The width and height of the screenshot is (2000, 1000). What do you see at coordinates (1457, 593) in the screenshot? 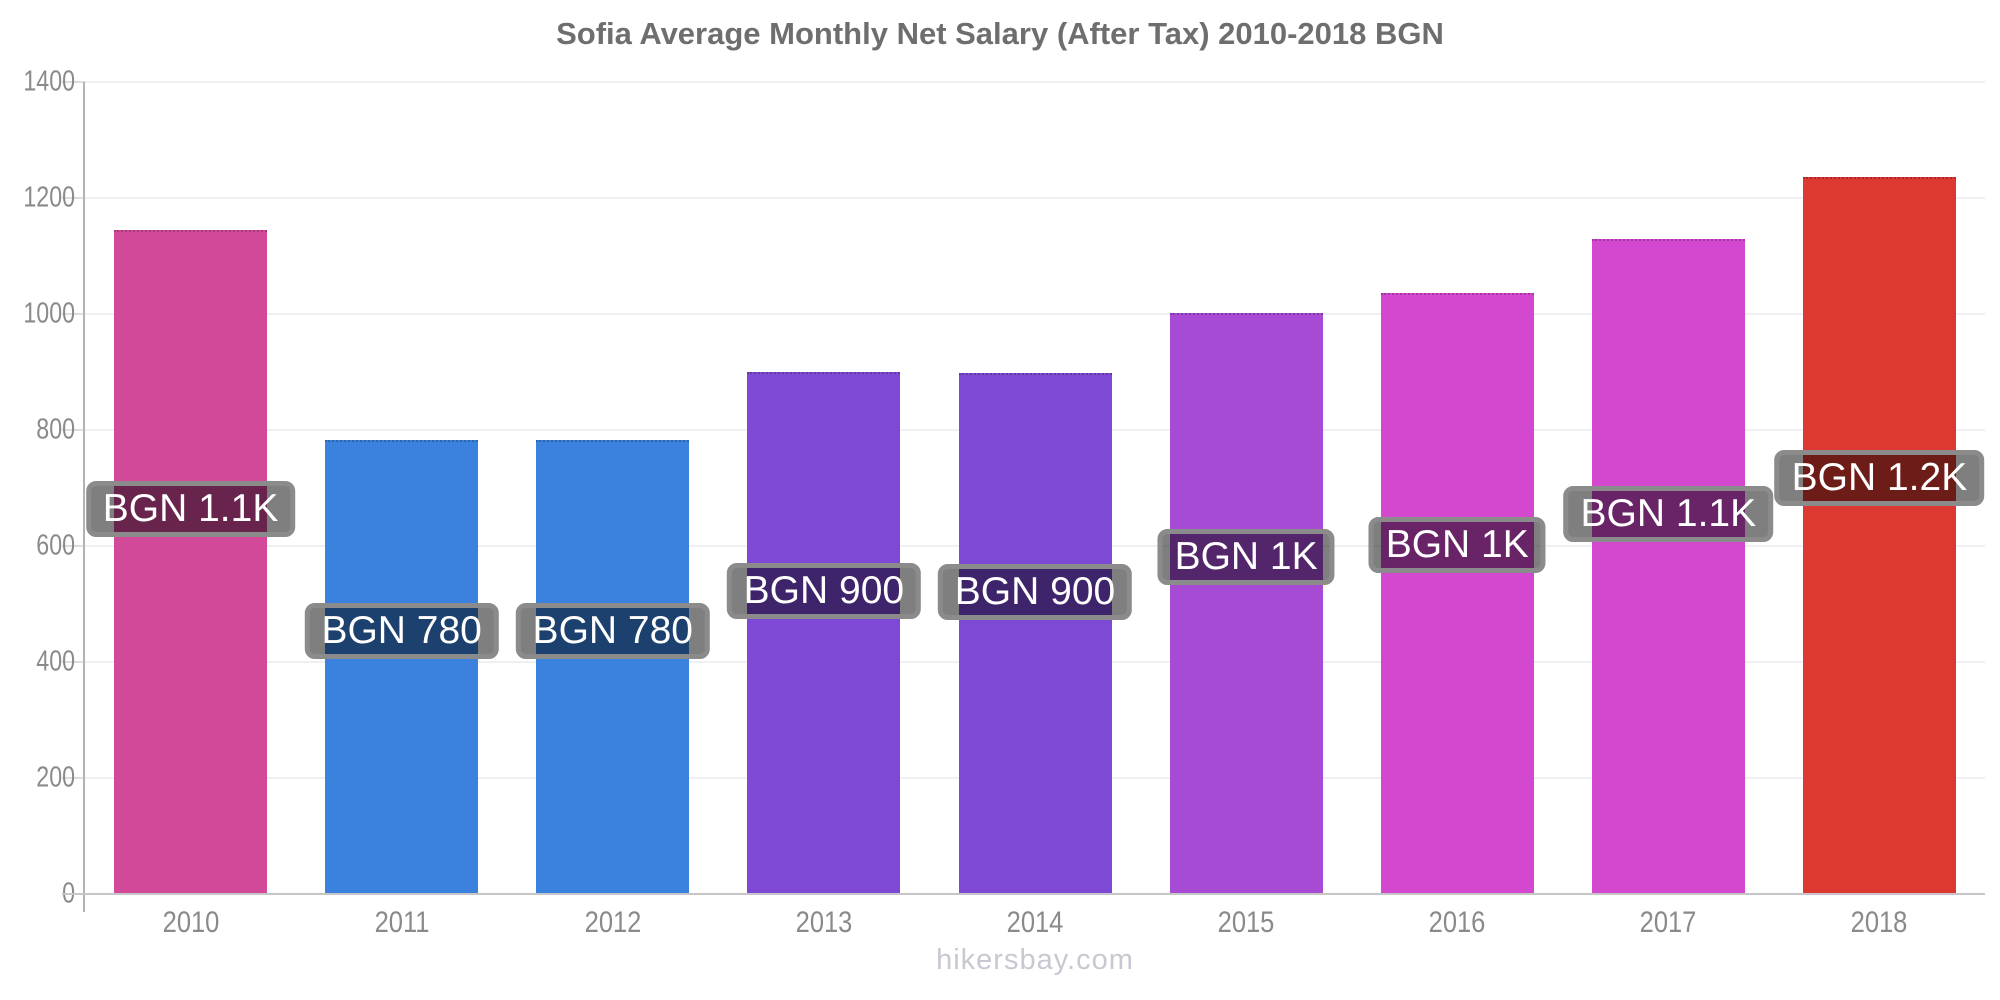
I see `bar-2016` at bounding box center [1457, 593].